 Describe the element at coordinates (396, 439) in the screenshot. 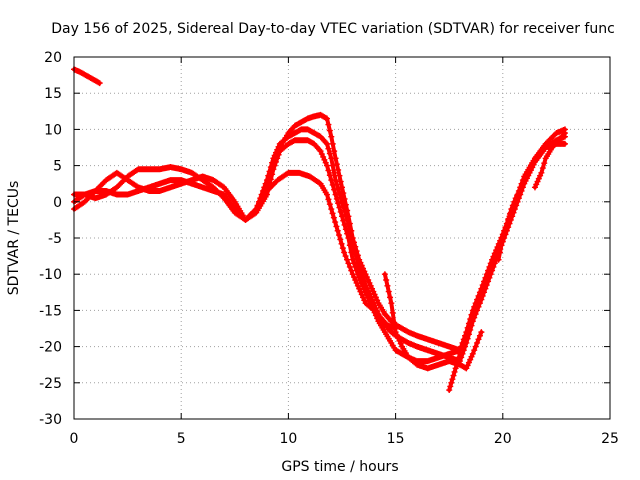

I see `x-tick-label: 15` at that location.